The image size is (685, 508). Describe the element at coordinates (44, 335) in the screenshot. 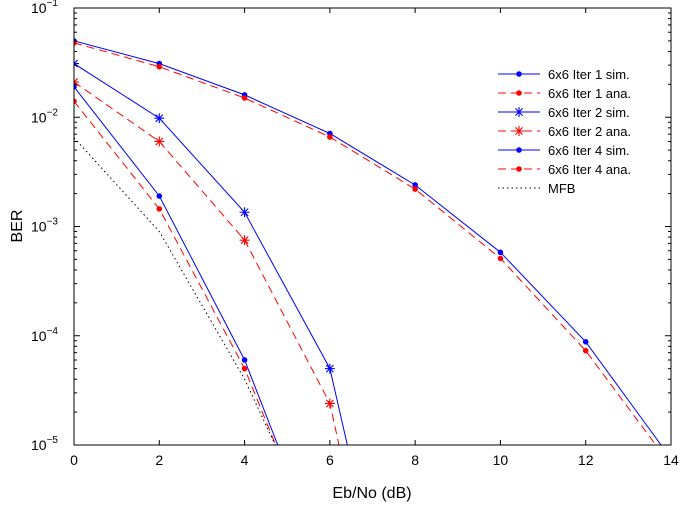

I see `y-tick-label: 10⁻⁴` at that location.